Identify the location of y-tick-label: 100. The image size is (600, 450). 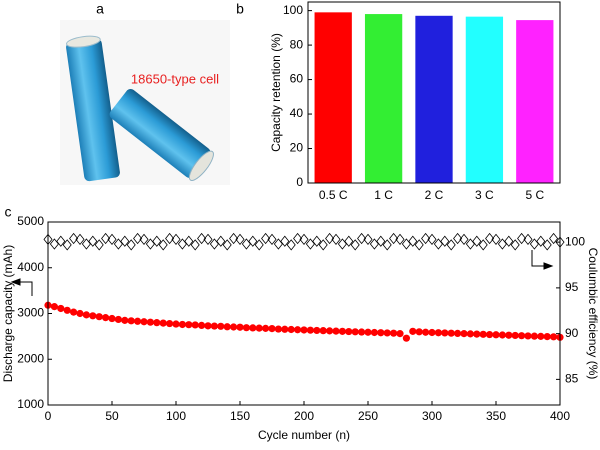
(293, 10).